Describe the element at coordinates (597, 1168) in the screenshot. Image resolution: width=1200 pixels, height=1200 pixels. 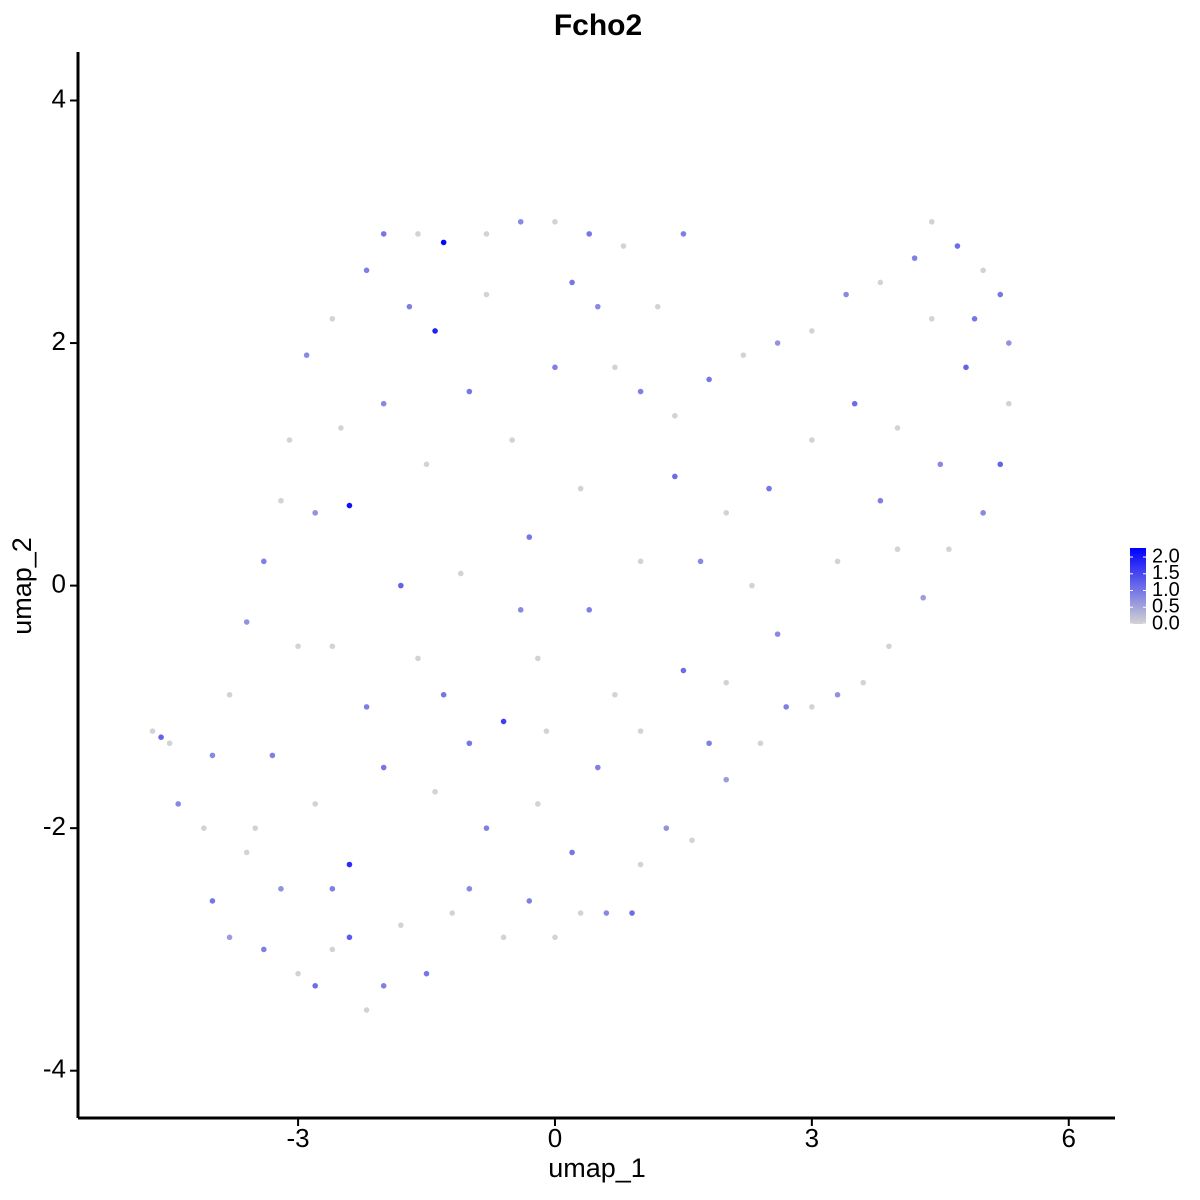
I see `x-axis-label: umap_1` at that location.